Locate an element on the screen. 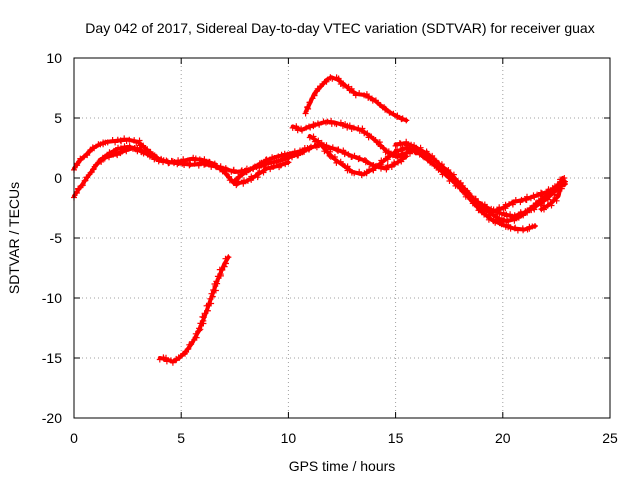  series-track-j is located at coordinates (514, 201).